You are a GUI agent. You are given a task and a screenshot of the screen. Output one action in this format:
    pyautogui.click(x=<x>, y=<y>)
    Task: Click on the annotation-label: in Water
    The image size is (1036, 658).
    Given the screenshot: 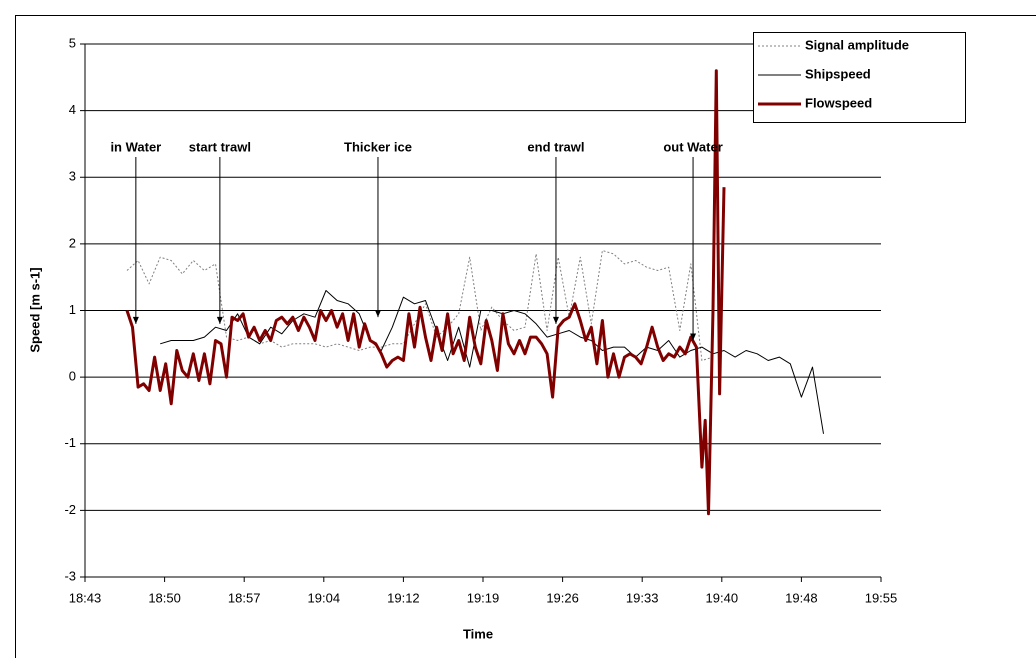 What is the action you would take?
    pyautogui.click(x=135, y=146)
    